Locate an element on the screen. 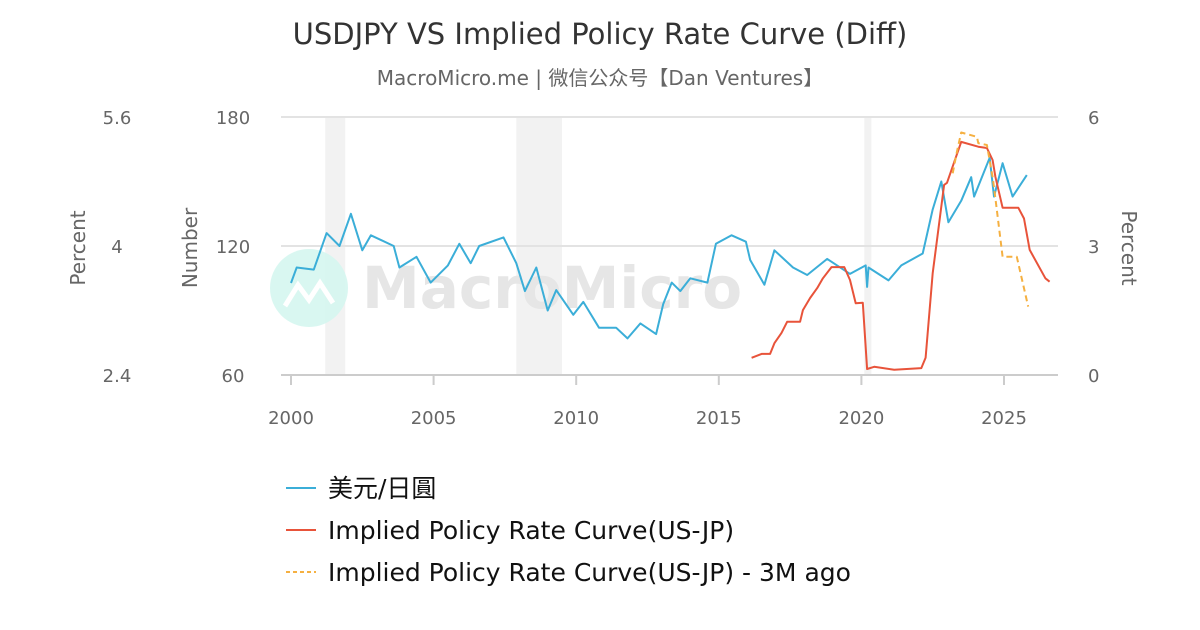 This screenshot has width=1200, height=630. y-tick-label: 120 is located at coordinates (233, 247).